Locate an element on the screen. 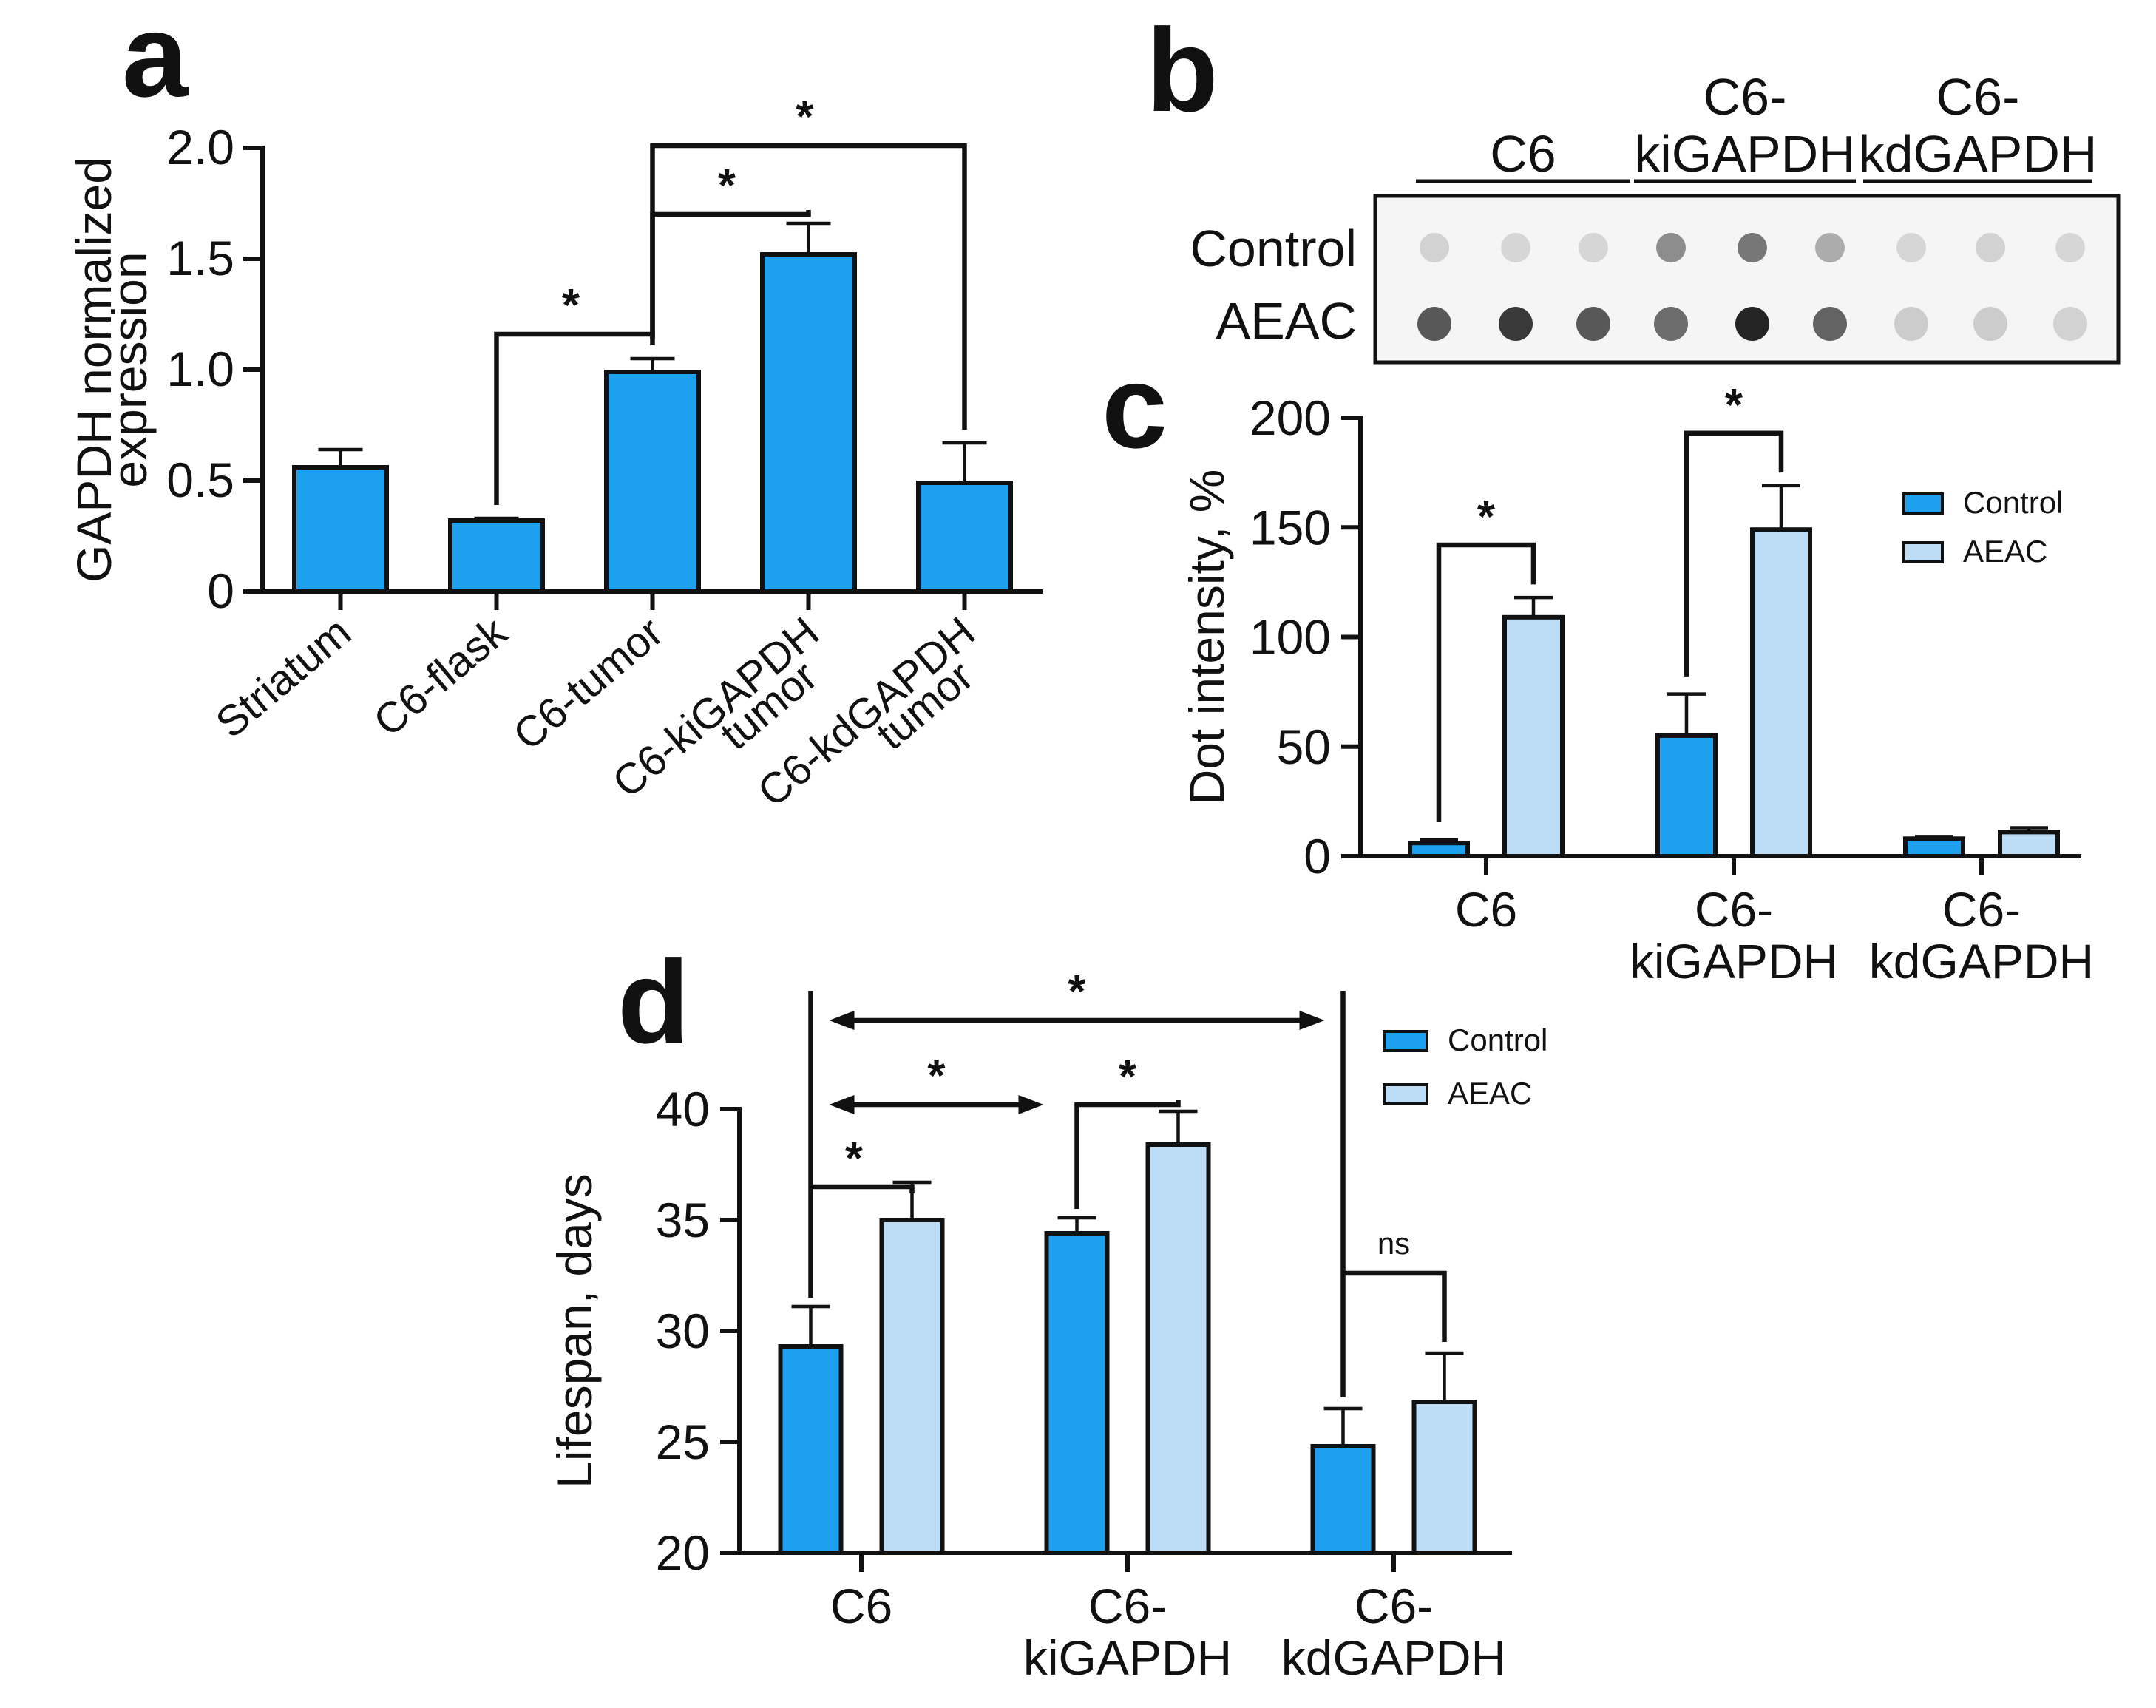  y-axis-label: GAPDH normalizedexpression is located at coordinates (112, 370).